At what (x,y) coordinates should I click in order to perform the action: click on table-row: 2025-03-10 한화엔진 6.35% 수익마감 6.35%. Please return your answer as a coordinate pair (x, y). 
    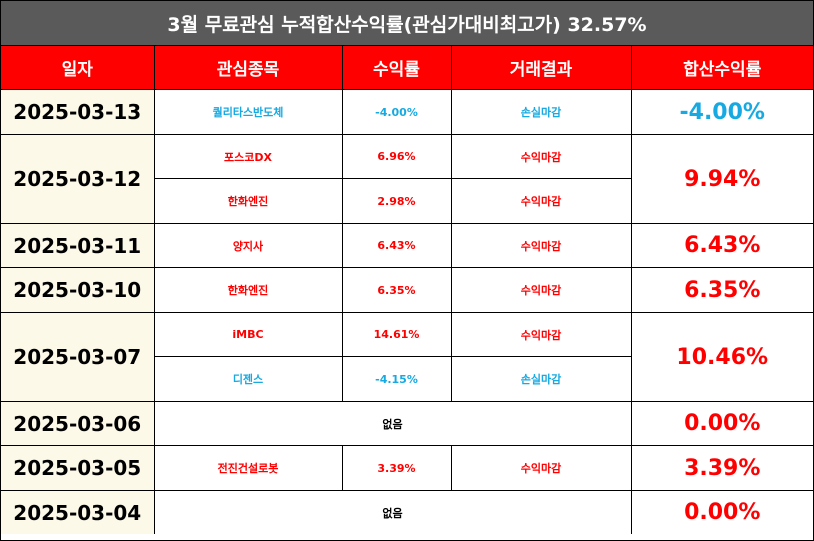
    Looking at the image, I should click on (407, 290).